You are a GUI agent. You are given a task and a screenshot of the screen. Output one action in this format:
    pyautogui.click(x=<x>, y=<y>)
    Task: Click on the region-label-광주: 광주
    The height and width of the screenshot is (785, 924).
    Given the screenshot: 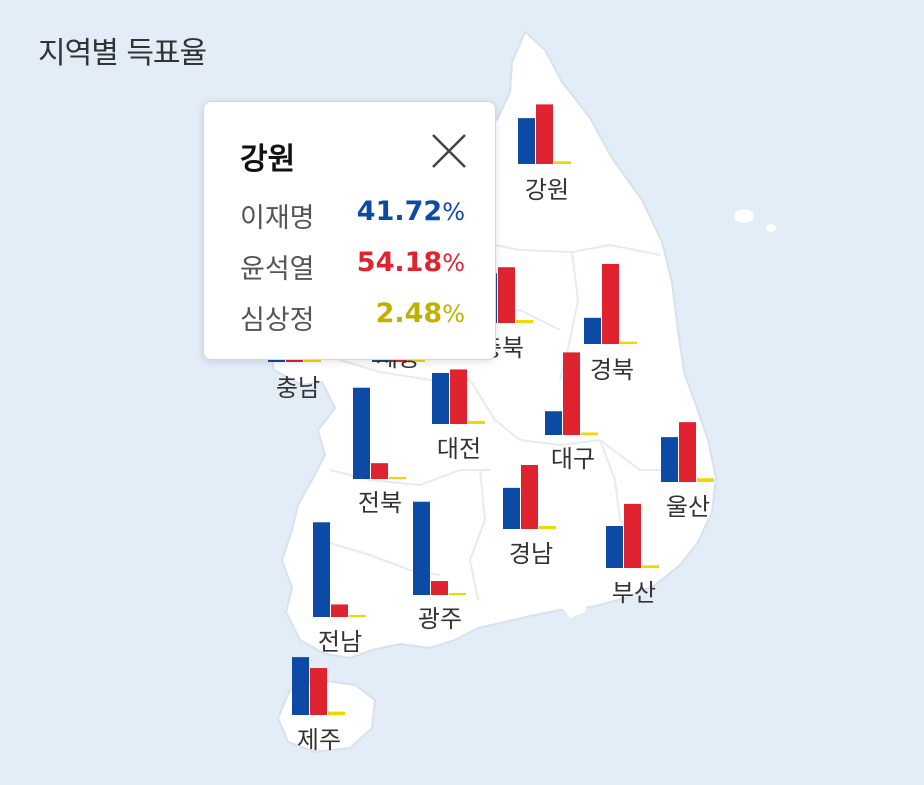 What is the action you would take?
    pyautogui.click(x=440, y=619)
    